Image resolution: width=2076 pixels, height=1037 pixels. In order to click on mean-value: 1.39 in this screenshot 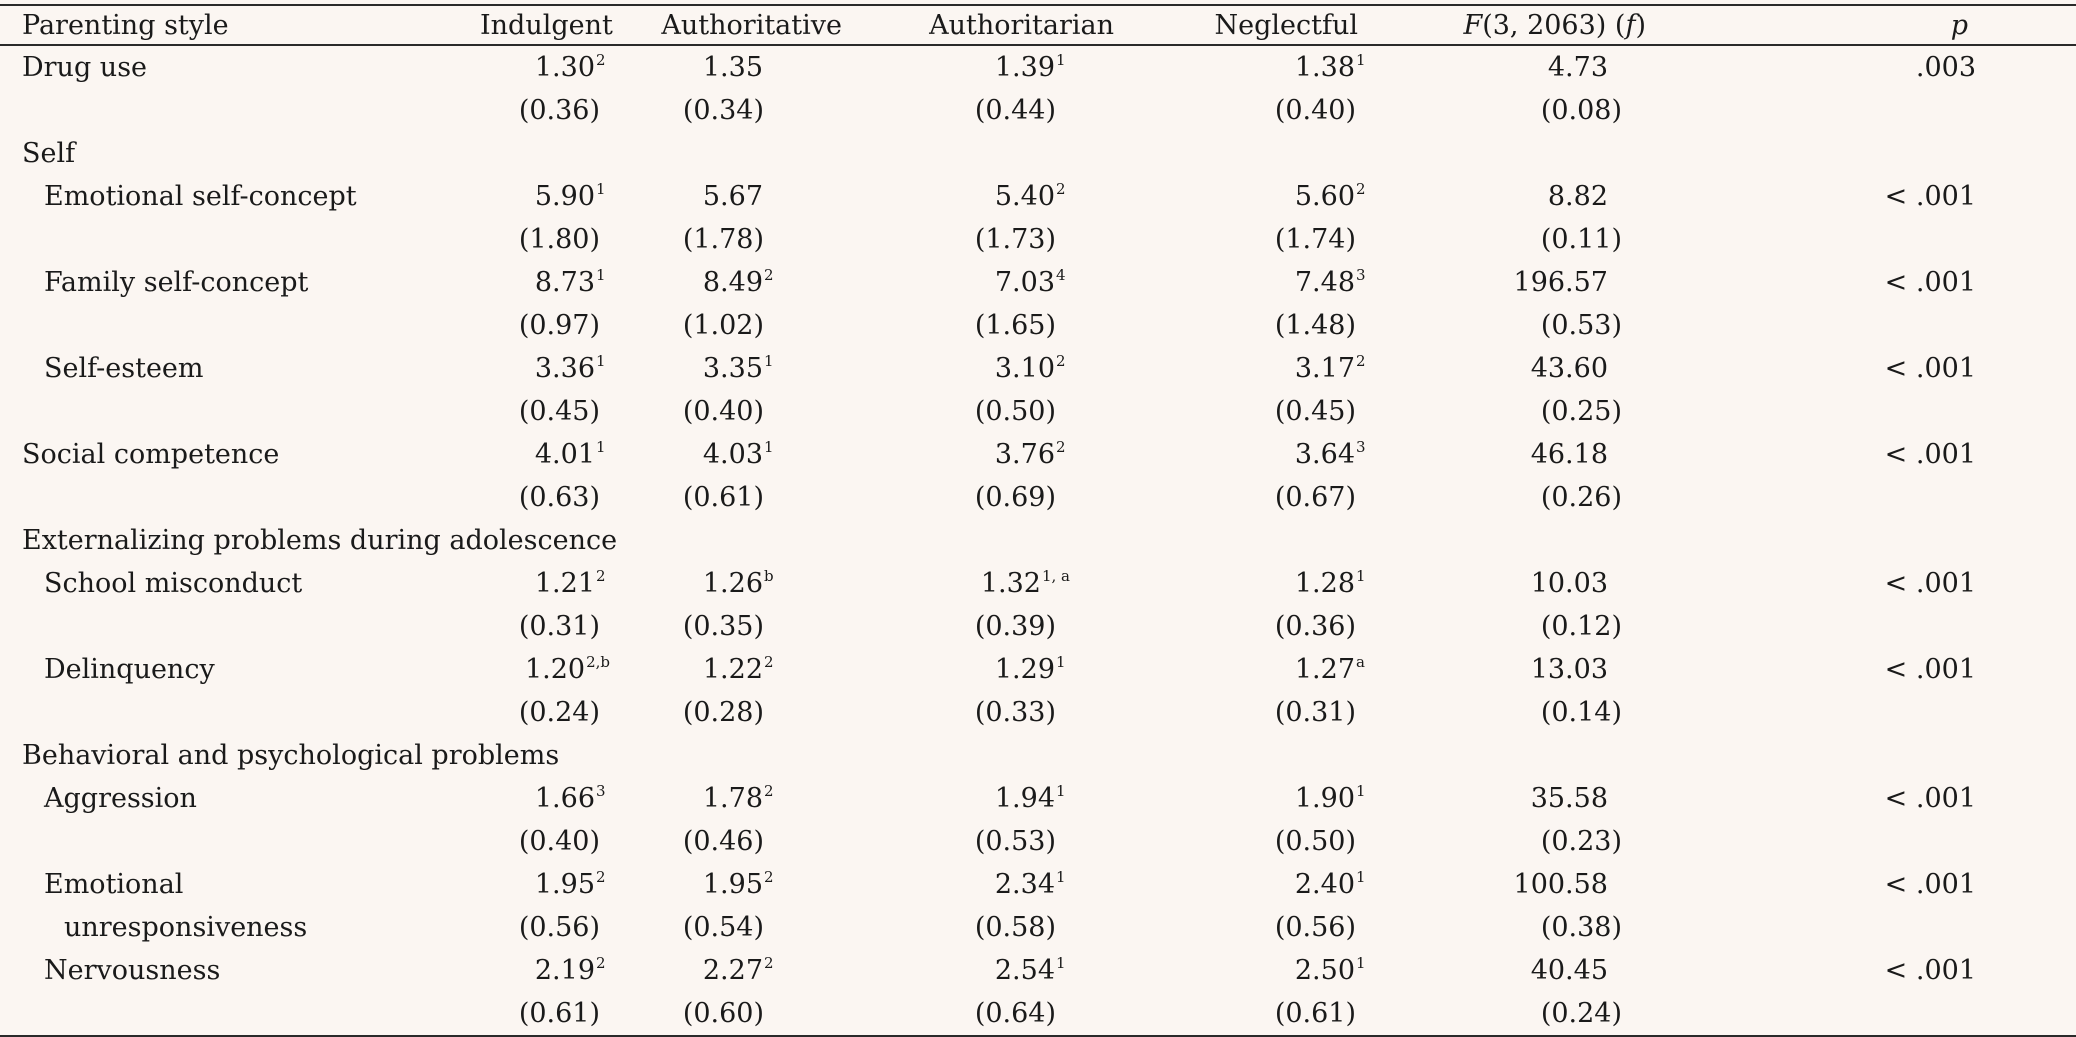, I will do `click(1024, 67)`.